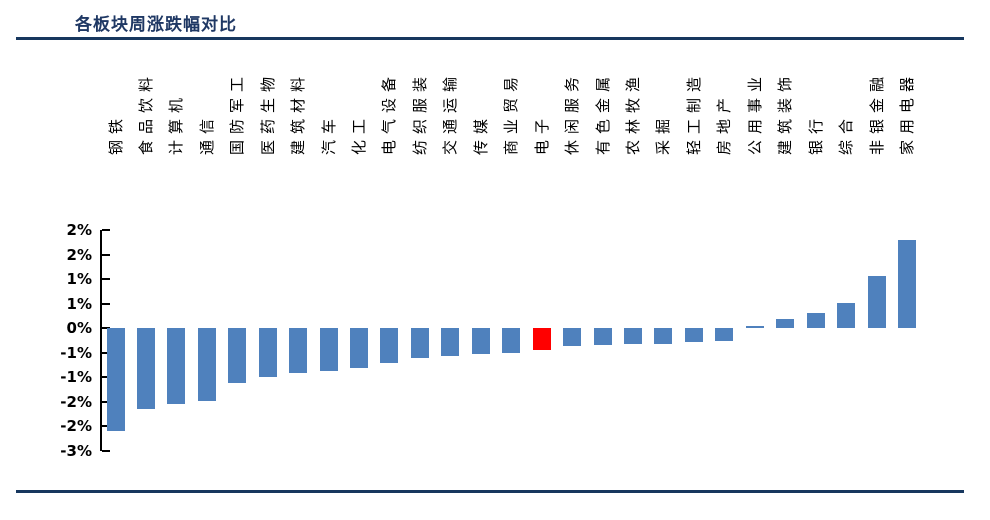 This screenshot has width=990, height=520. Describe the element at coordinates (572, 337) in the screenshot. I see `bar-休闲服务` at that location.